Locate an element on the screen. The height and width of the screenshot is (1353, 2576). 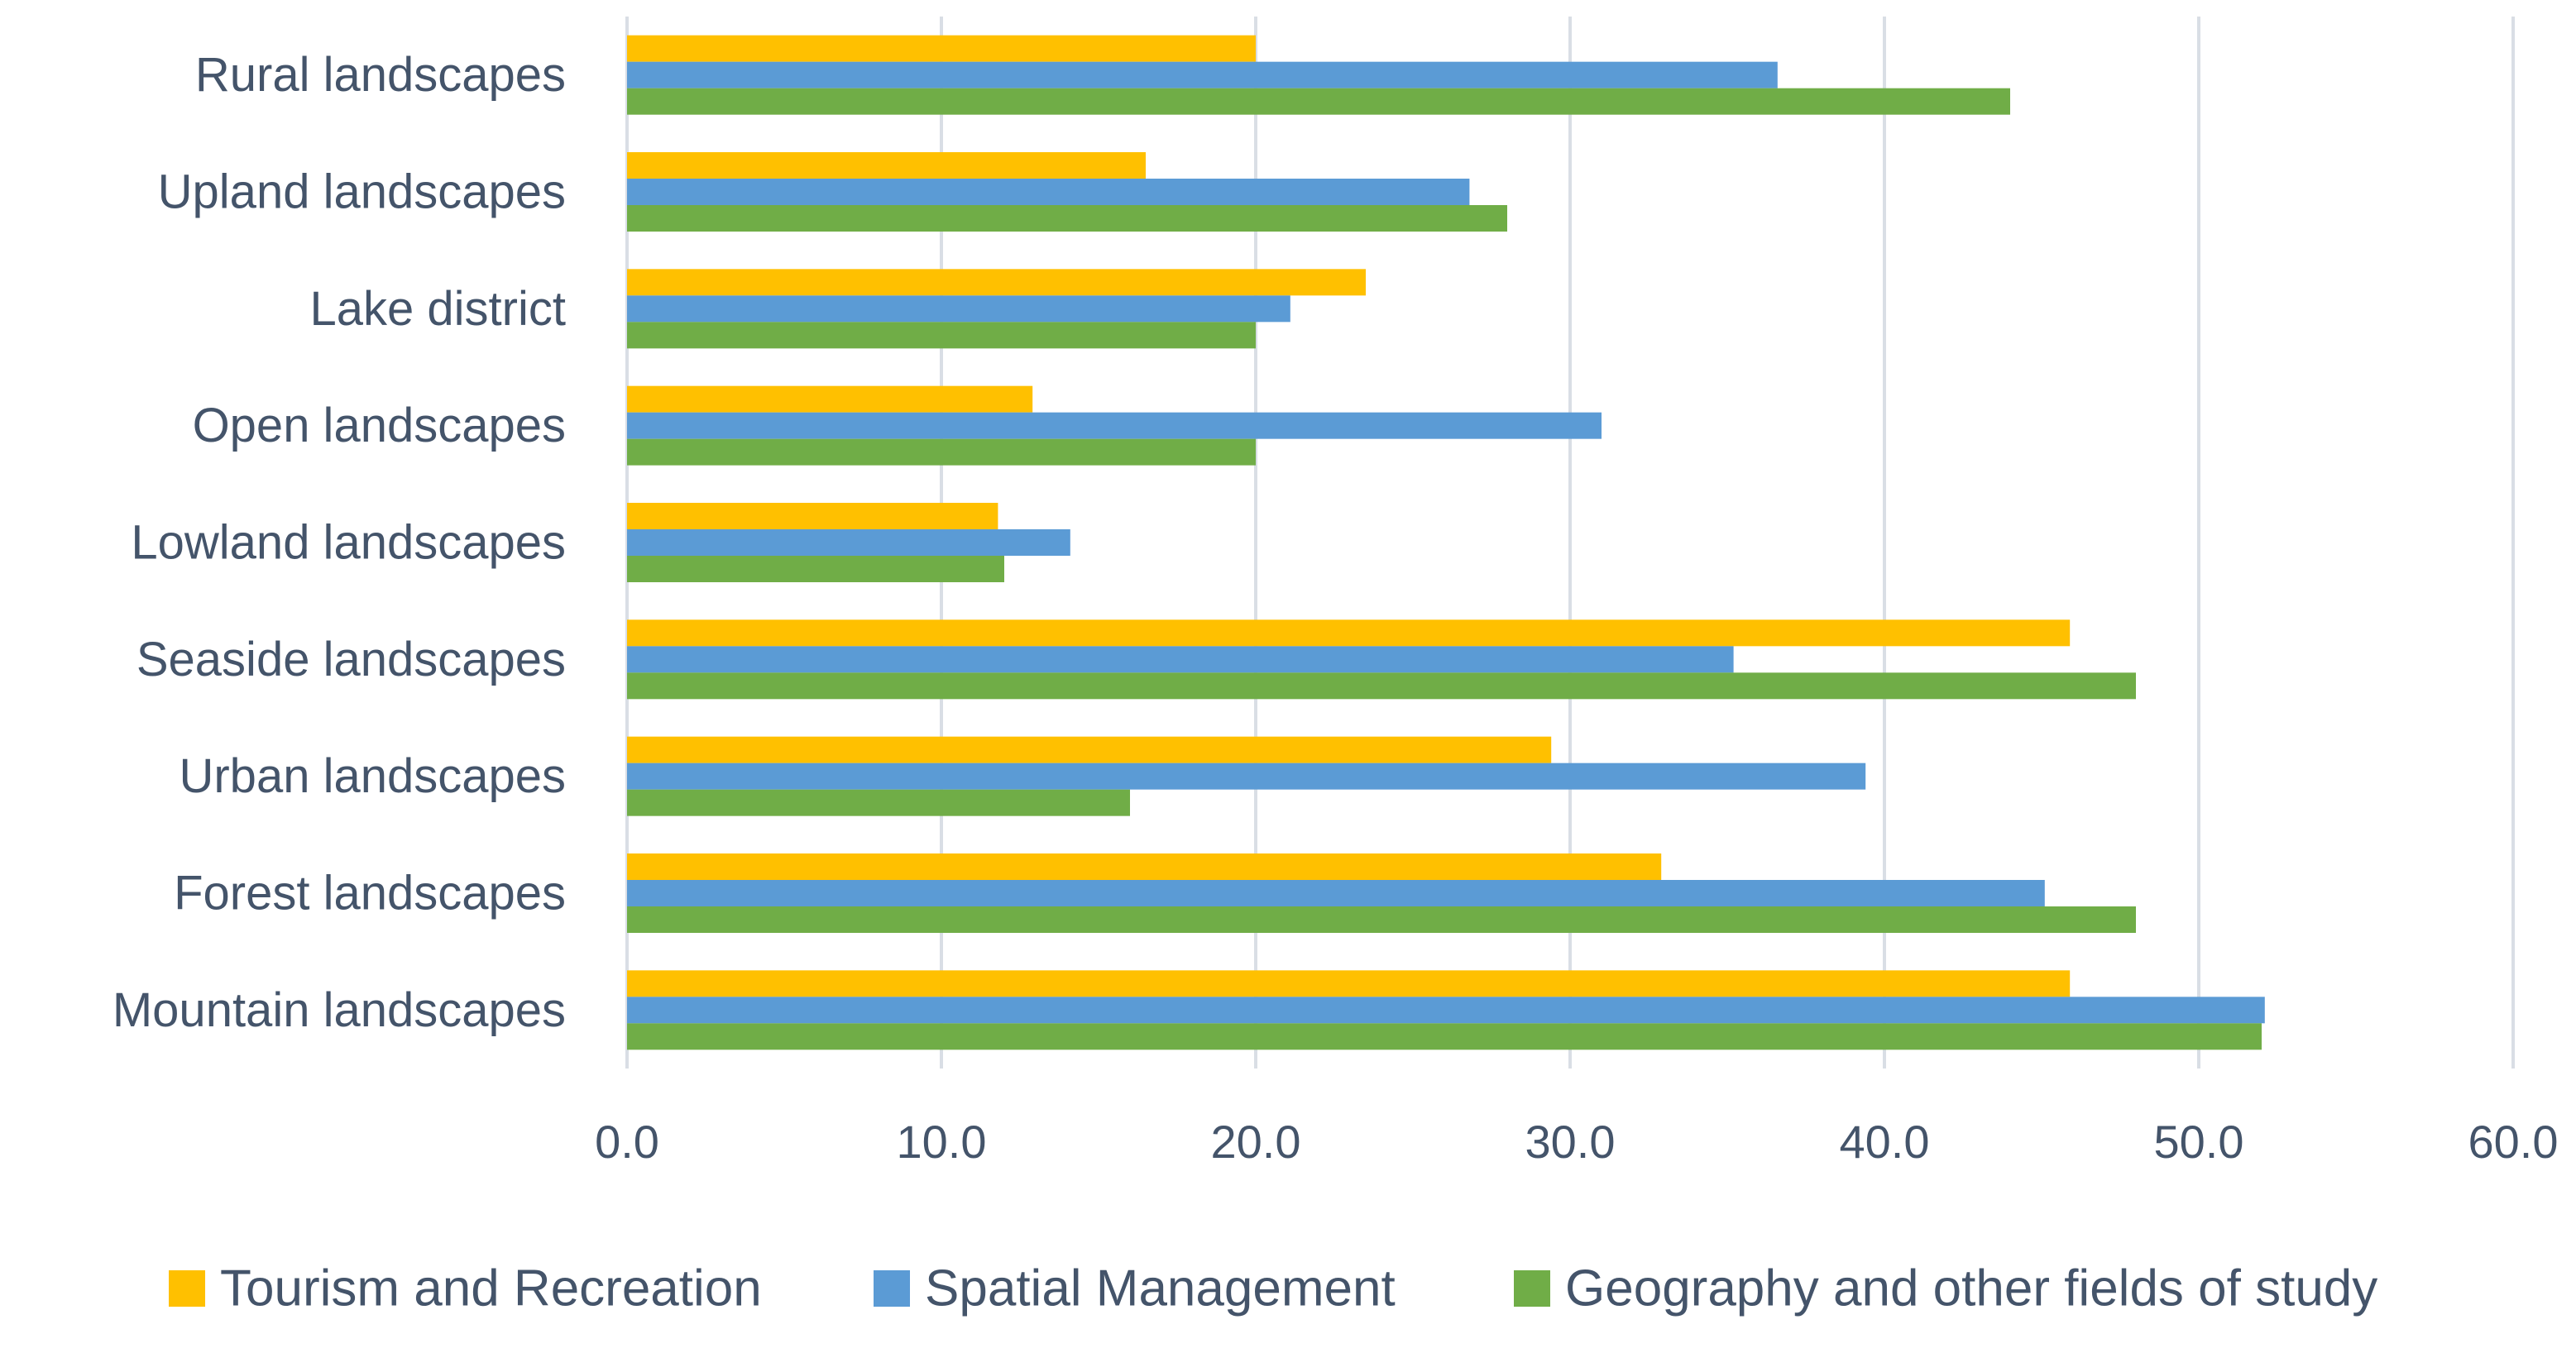
x-tick-label: 0.0 is located at coordinates (627, 1142).